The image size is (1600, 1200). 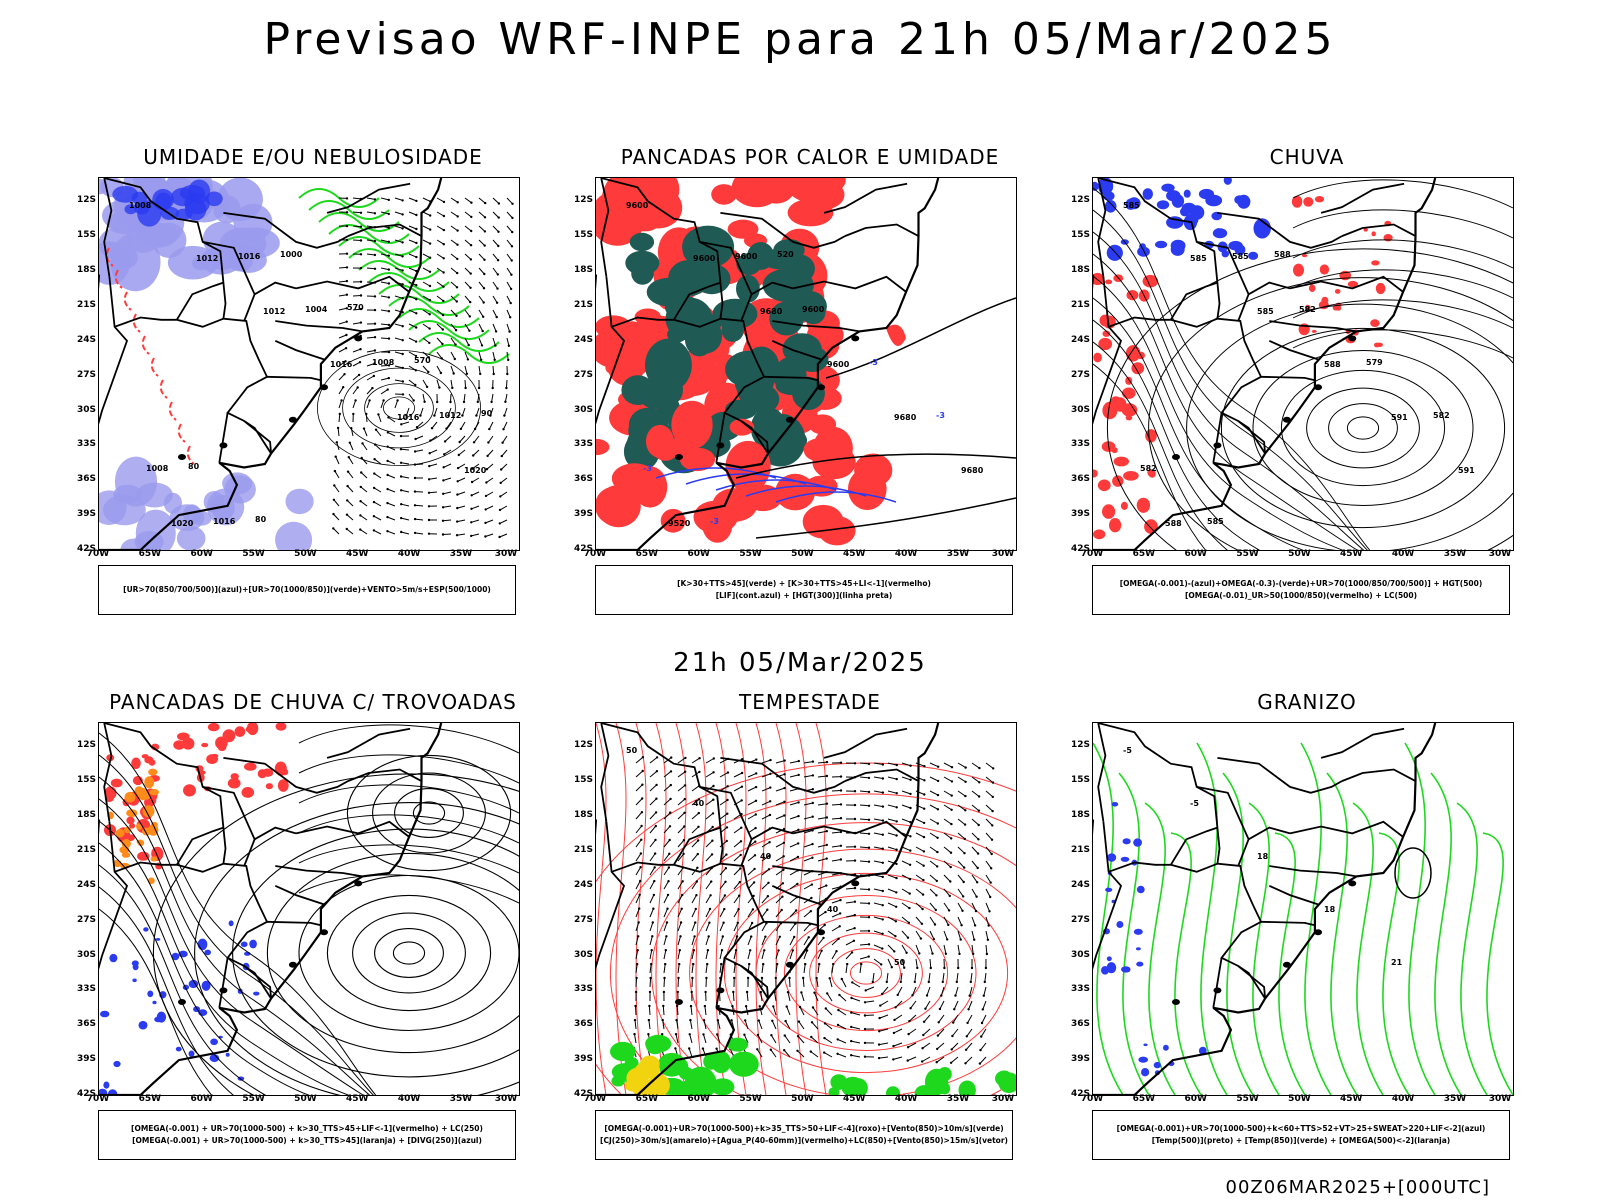 I want to click on contour-label: 50, so click(x=900, y=962).